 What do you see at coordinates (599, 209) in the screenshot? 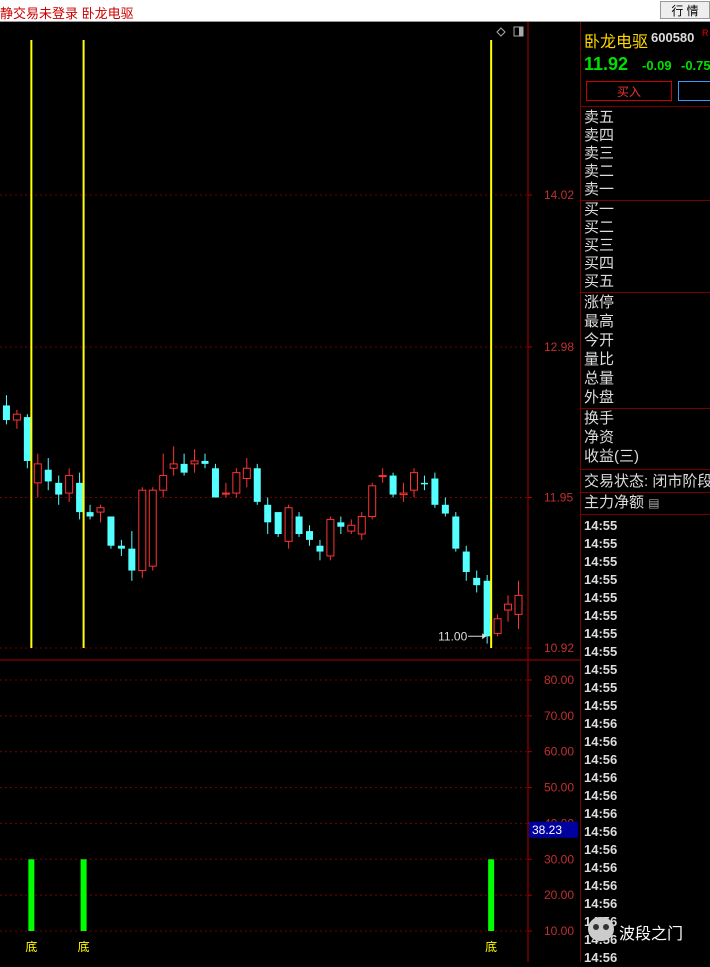
I see `bid-1: 买一` at bounding box center [599, 209].